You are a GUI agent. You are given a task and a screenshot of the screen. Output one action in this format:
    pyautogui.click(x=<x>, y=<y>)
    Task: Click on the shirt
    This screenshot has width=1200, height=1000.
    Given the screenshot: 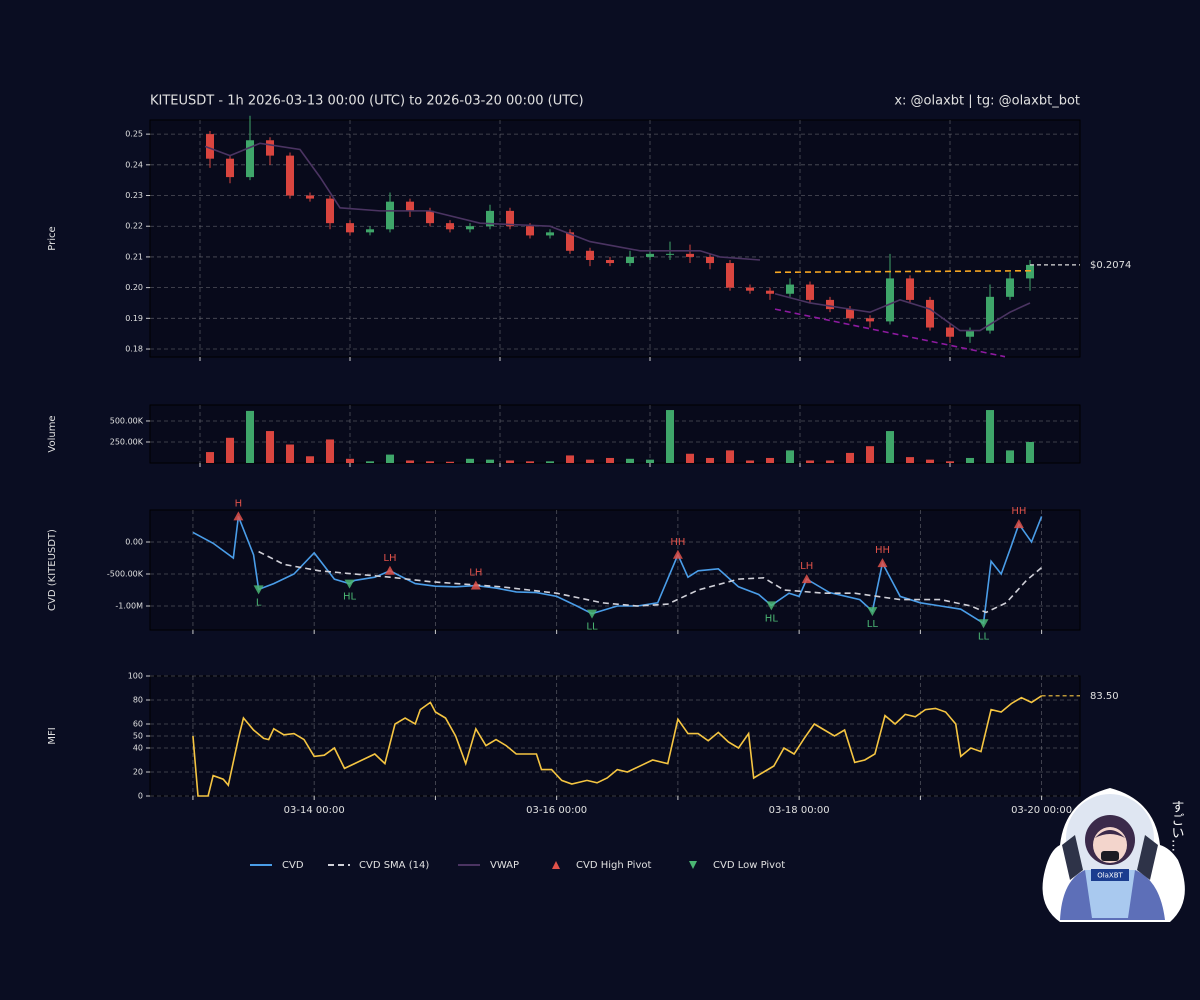 What is the action you would take?
    pyautogui.click(x=1110, y=894)
    